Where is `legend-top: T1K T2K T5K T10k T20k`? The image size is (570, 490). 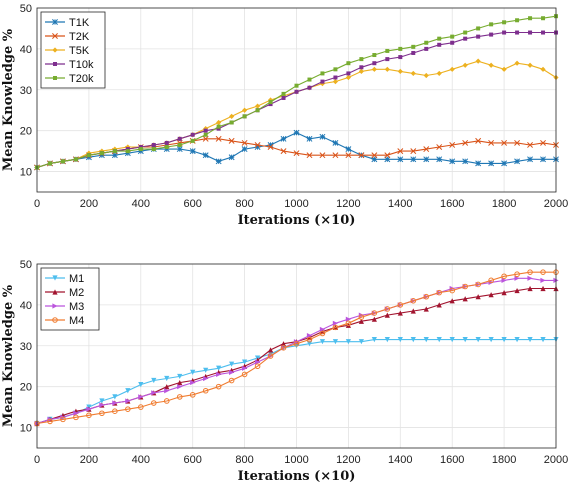
legend-top: T1K T2K T5K T10k T20k is located at coordinates (73, 50).